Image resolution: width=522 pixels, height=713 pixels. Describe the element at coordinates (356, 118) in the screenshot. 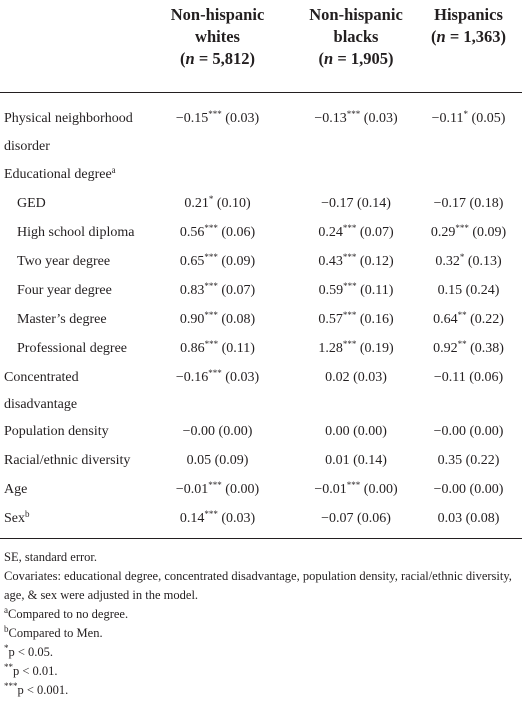

I see `cell-blacks: −0.13*** (0.03)` at that location.